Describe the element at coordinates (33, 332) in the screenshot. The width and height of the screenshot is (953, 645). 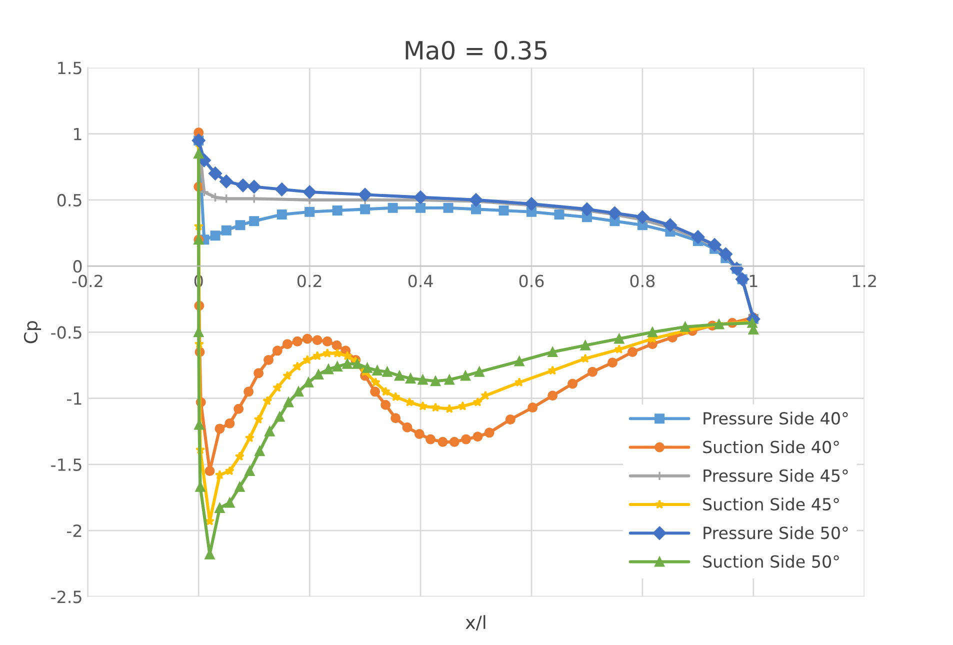
I see `y-axis-title: Cp` at that location.